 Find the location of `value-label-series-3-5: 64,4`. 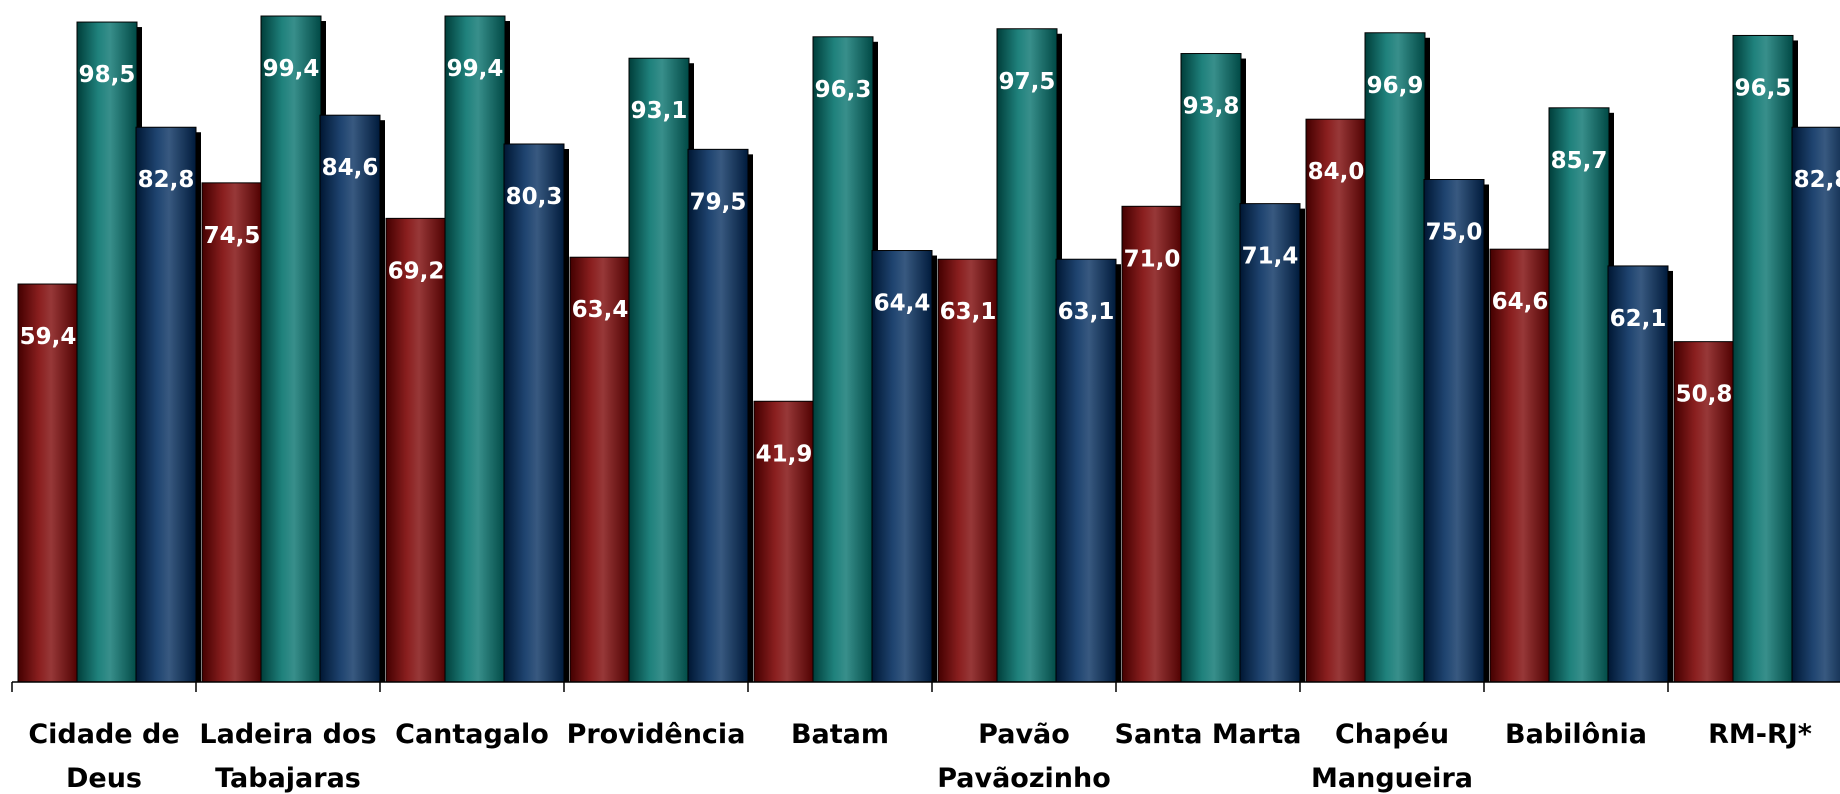

value-label-series-3-5: 64,4 is located at coordinates (902, 304).